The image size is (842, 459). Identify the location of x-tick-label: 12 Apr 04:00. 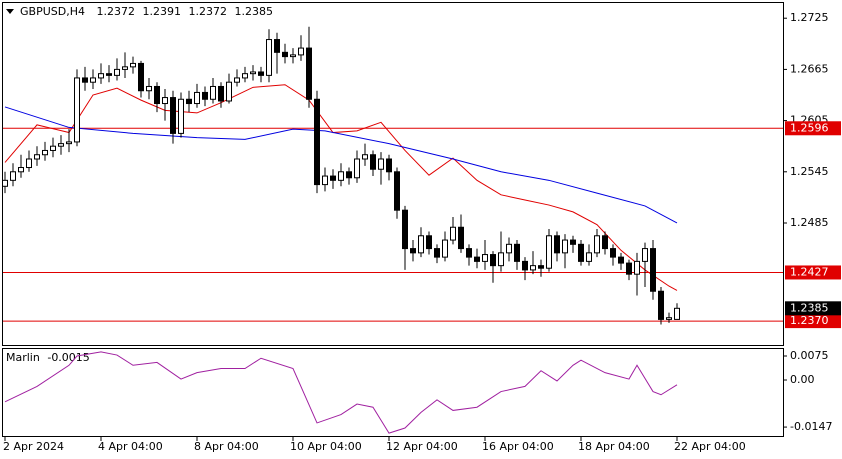
(422, 446).